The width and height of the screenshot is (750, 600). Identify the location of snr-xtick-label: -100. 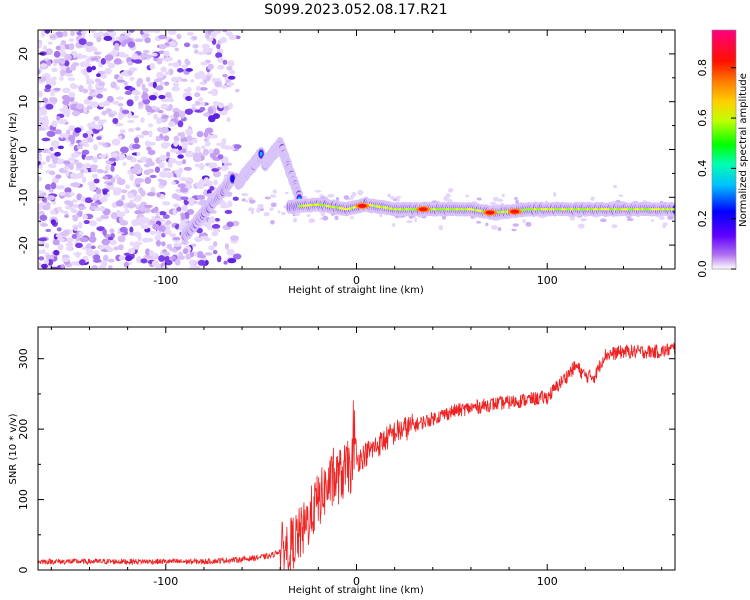
(165, 581).